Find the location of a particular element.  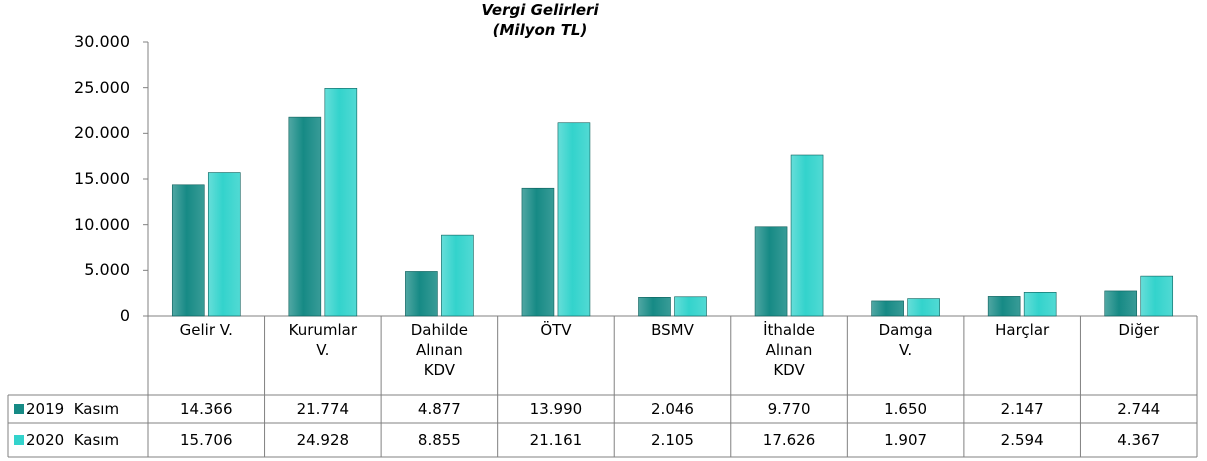

x-tick-label: BSMV is located at coordinates (672, 330).